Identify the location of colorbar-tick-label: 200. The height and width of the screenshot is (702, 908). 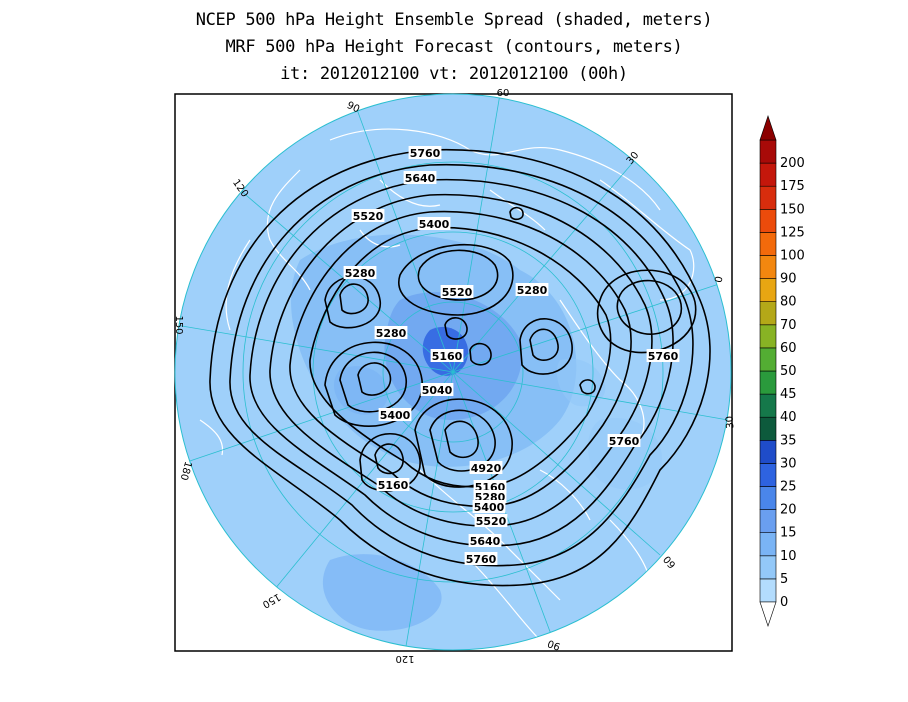
(792, 163).